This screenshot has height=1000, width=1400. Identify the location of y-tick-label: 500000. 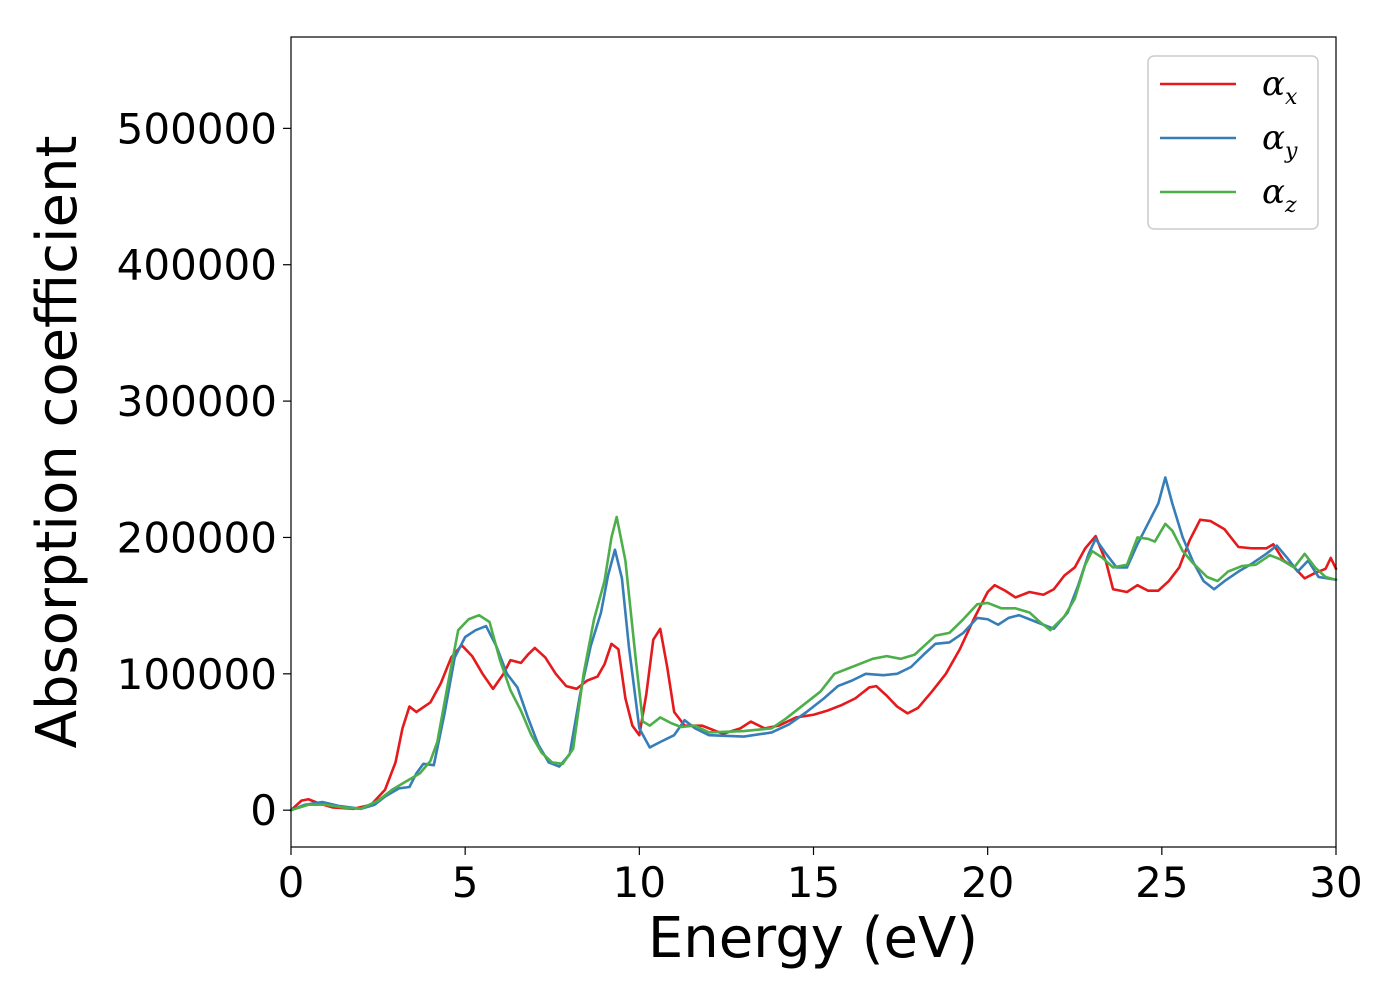
(197, 128).